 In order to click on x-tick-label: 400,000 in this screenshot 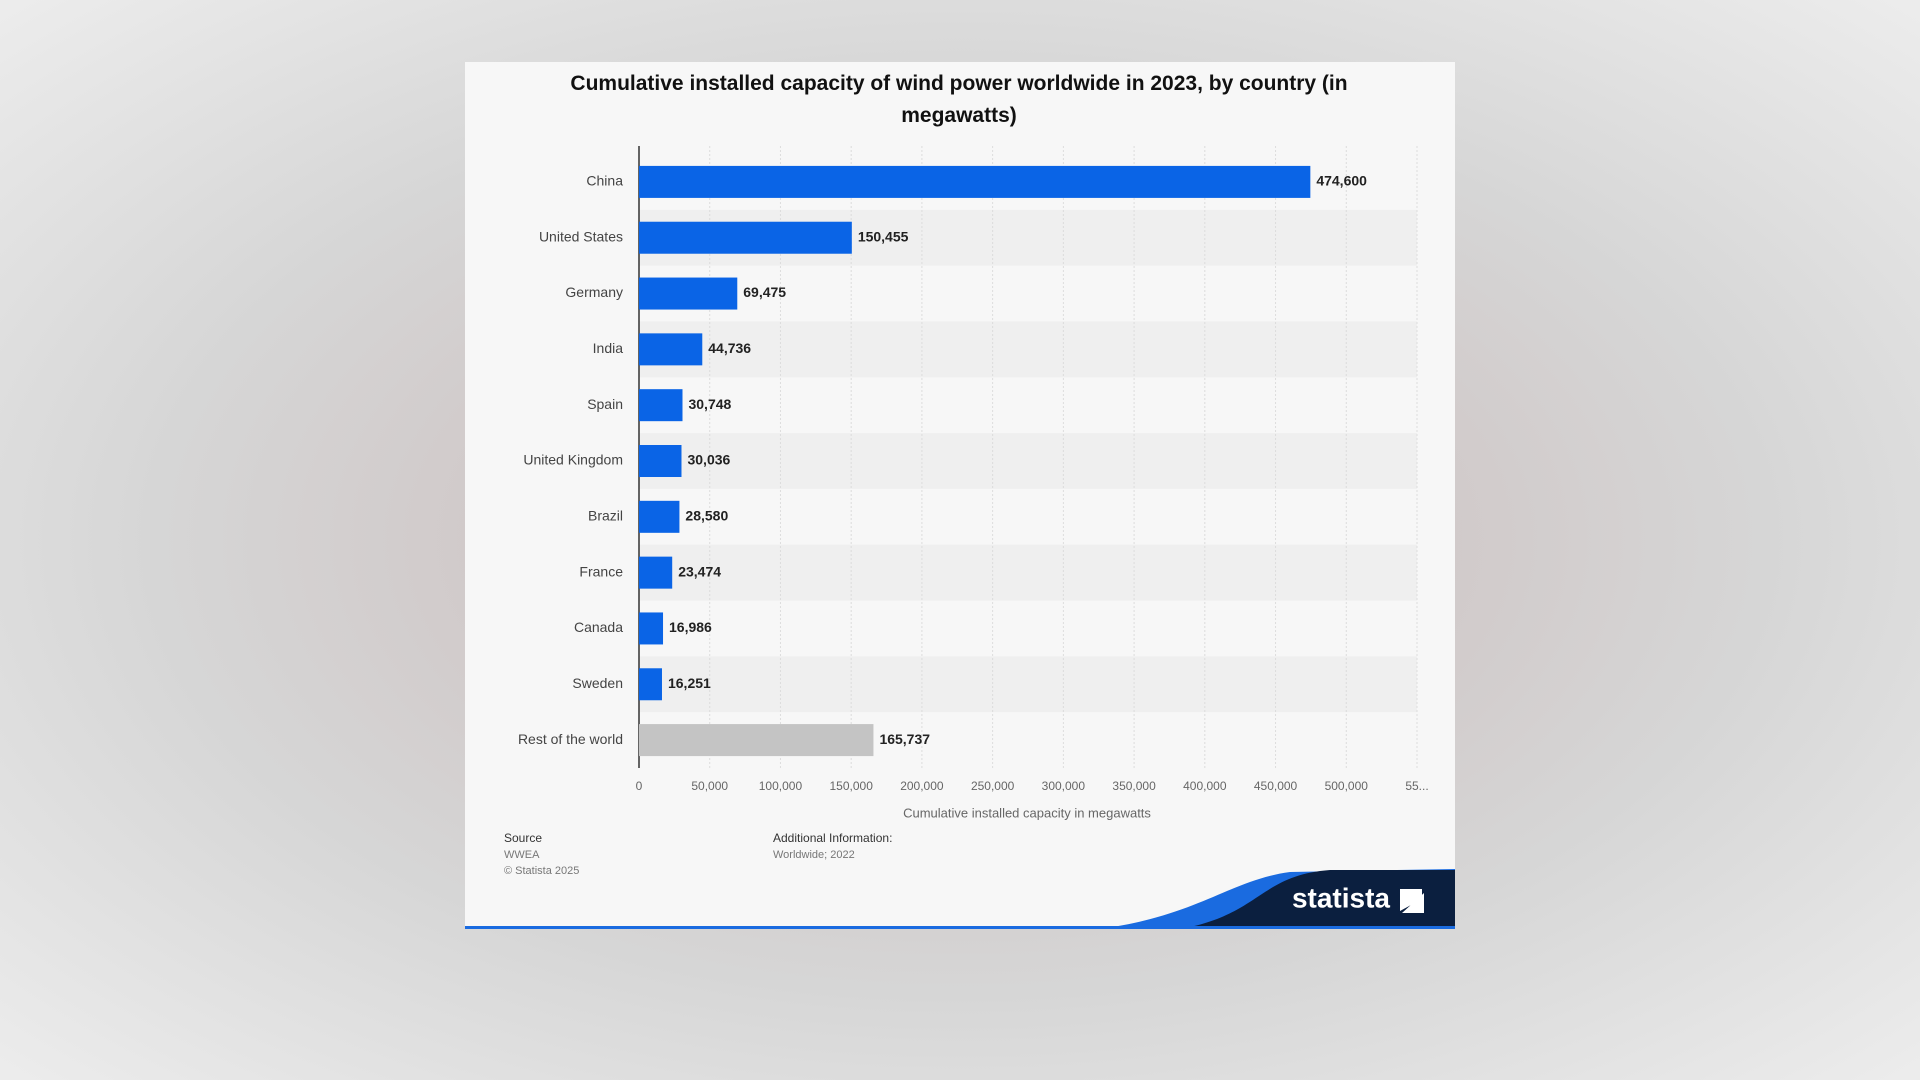, I will do `click(1205, 786)`.